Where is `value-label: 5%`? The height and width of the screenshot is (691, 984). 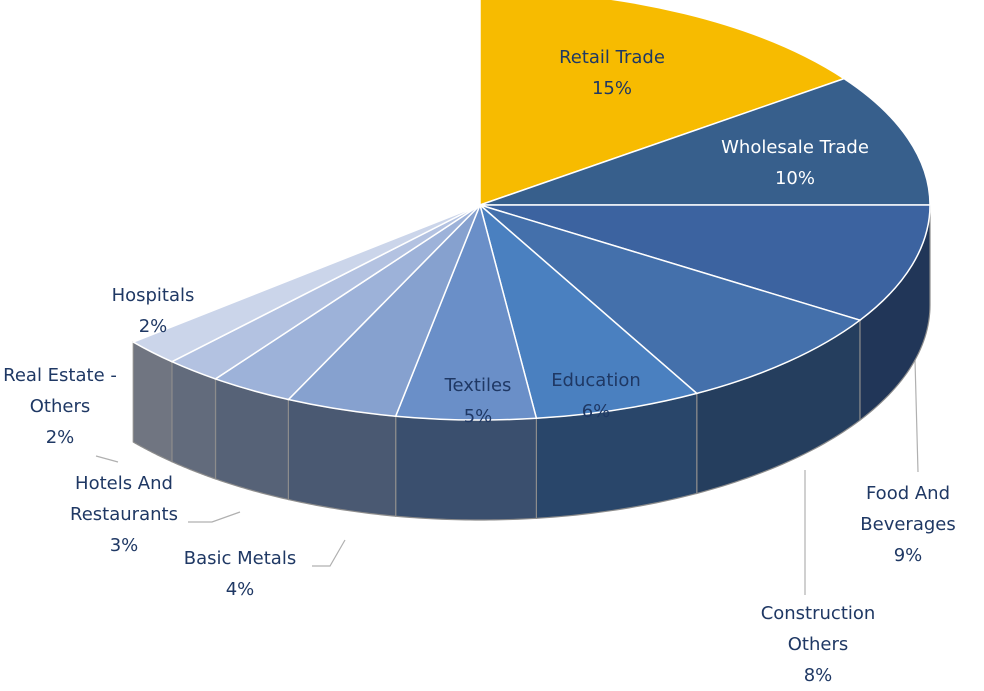 value-label: 5% is located at coordinates (478, 416).